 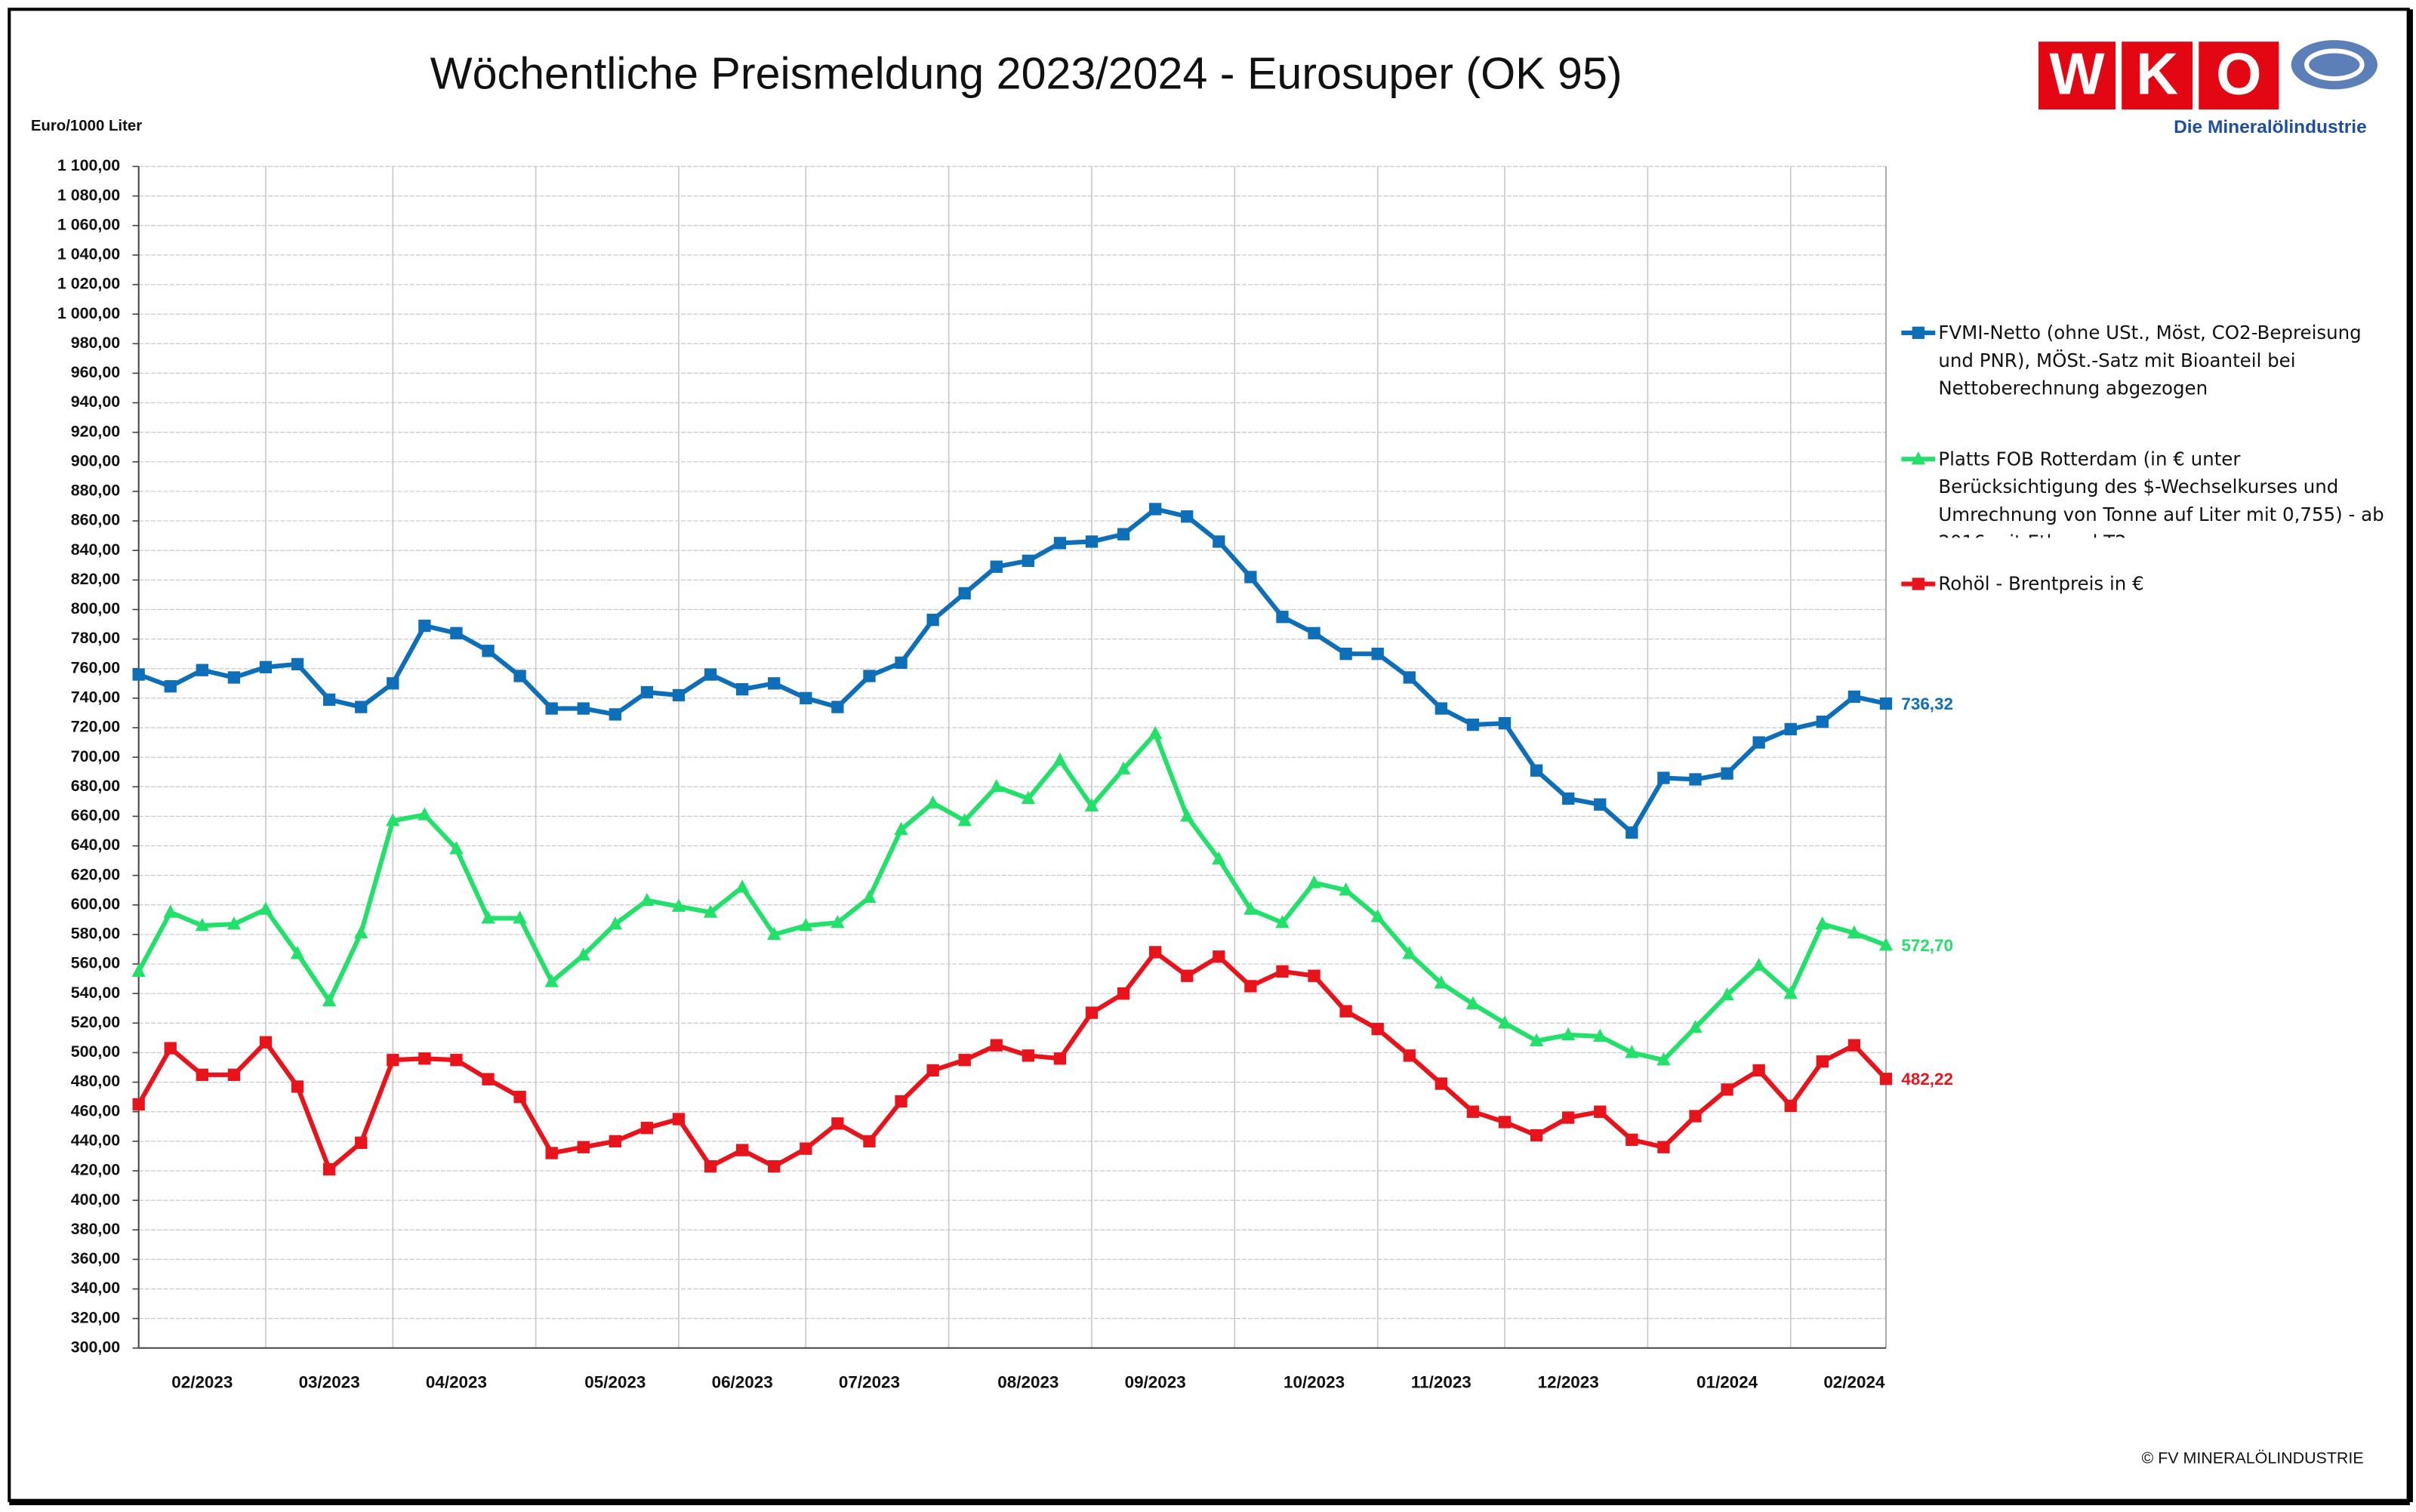 What do you see at coordinates (870, 1382) in the screenshot?
I see `x-tick-label: 07/2023` at bounding box center [870, 1382].